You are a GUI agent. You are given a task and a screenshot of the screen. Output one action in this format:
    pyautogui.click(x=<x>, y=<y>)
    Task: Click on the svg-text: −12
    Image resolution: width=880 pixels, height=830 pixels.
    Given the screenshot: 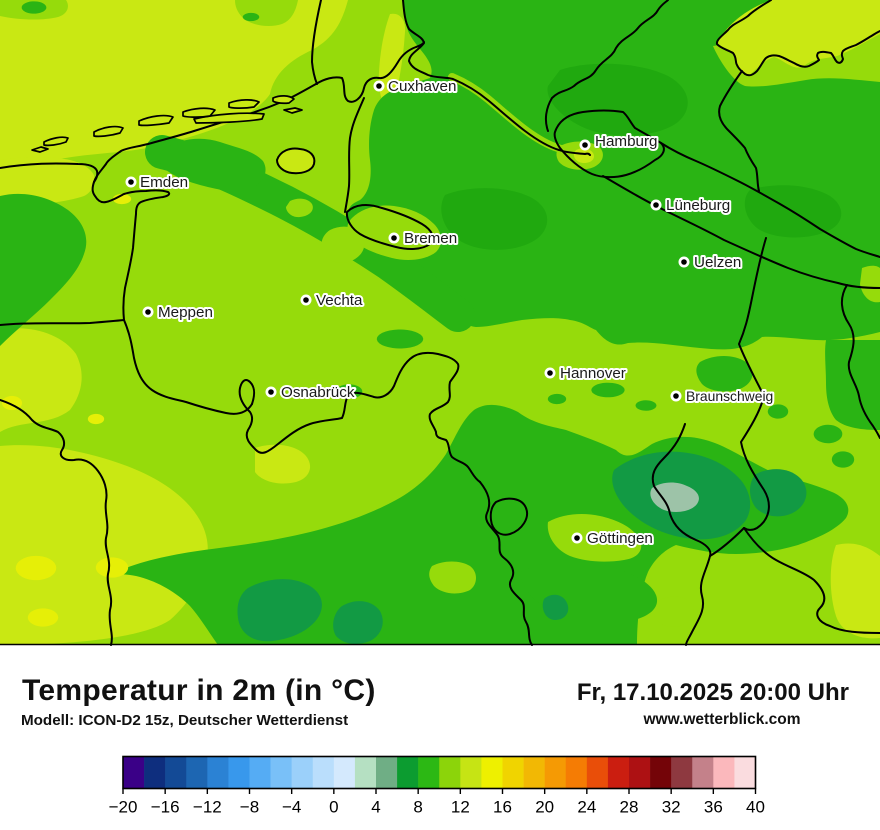 What is the action you would take?
    pyautogui.click(x=207, y=807)
    